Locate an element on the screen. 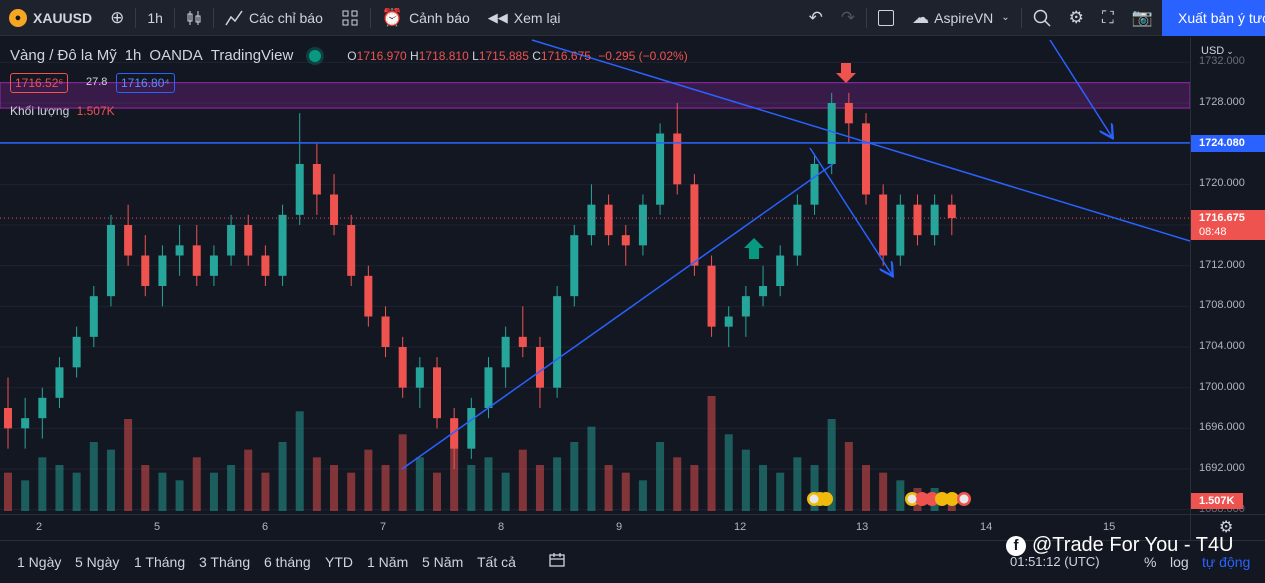 This screenshot has height=583, width=1265. symbol-label: XAUUSD is located at coordinates (63, 17).